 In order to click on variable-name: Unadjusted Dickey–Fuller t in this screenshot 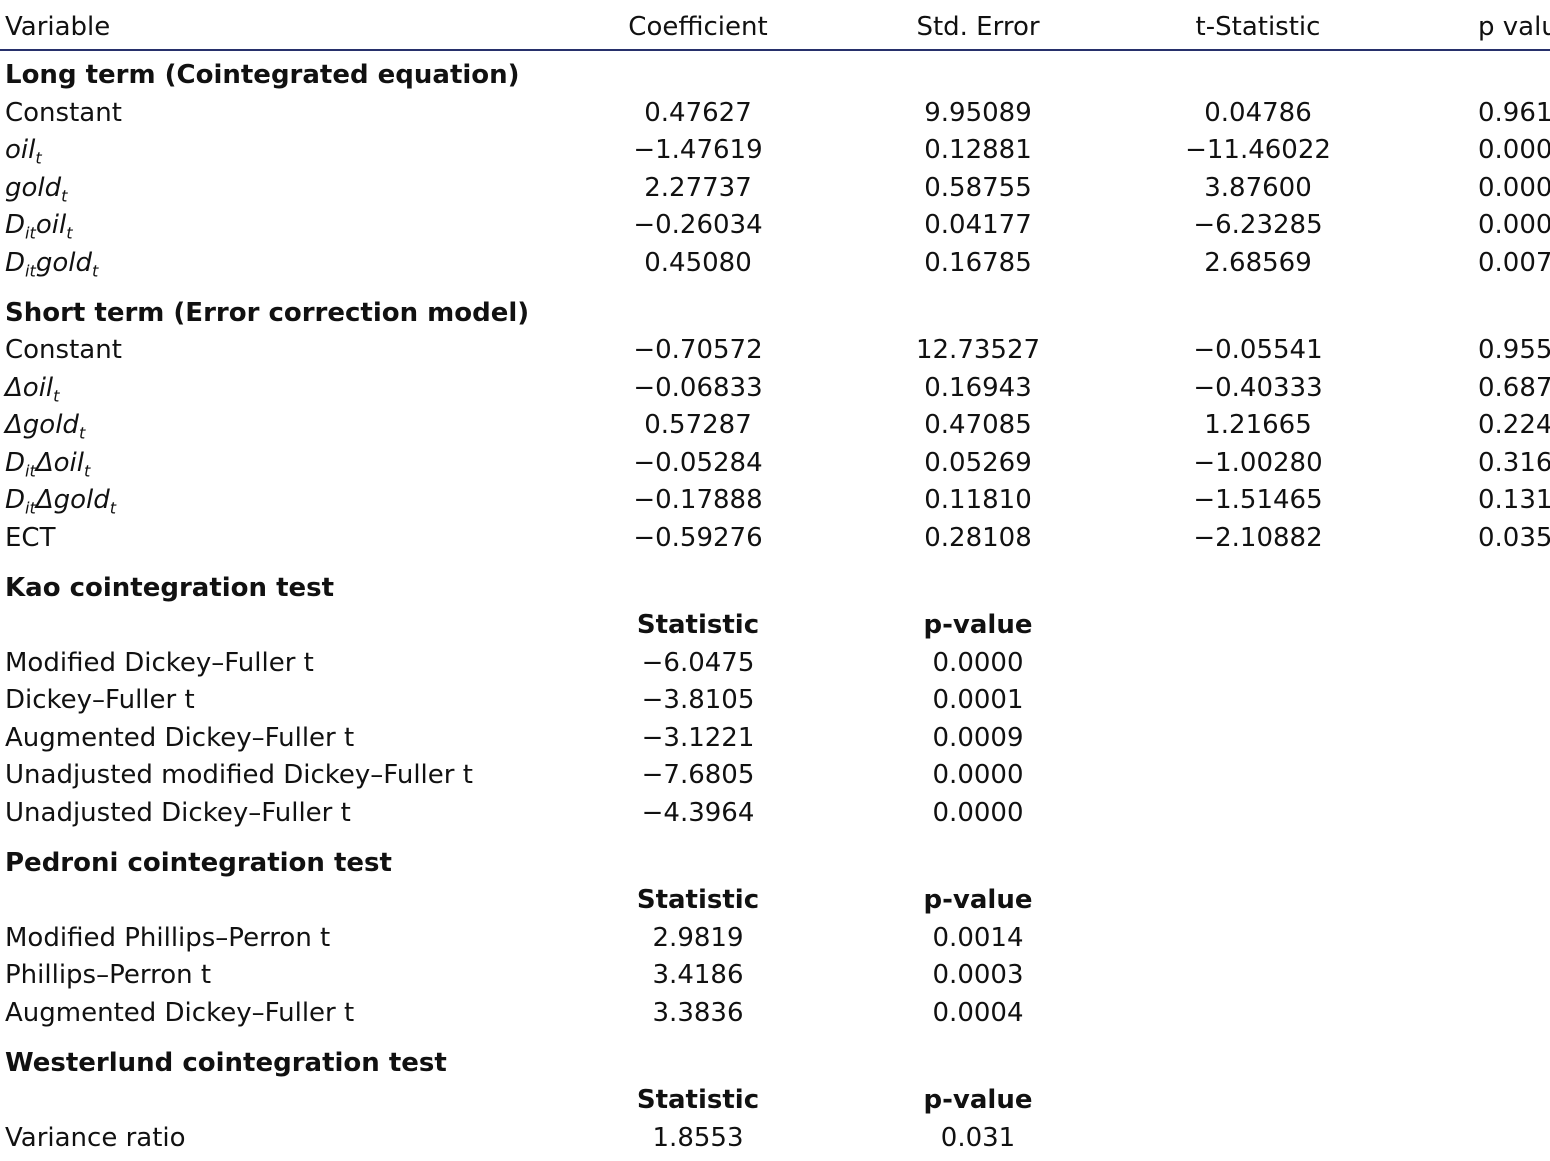, I will do `click(178, 813)`.